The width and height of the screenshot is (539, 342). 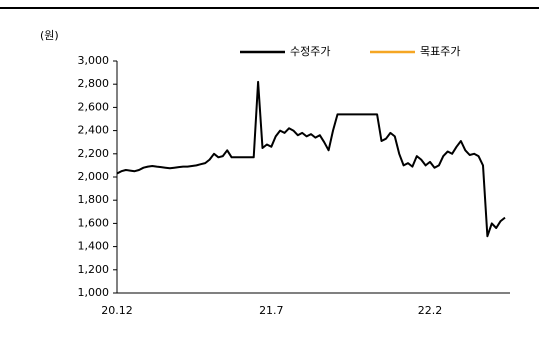 I want to click on x-tick-label: 22.2, so click(x=430, y=310).